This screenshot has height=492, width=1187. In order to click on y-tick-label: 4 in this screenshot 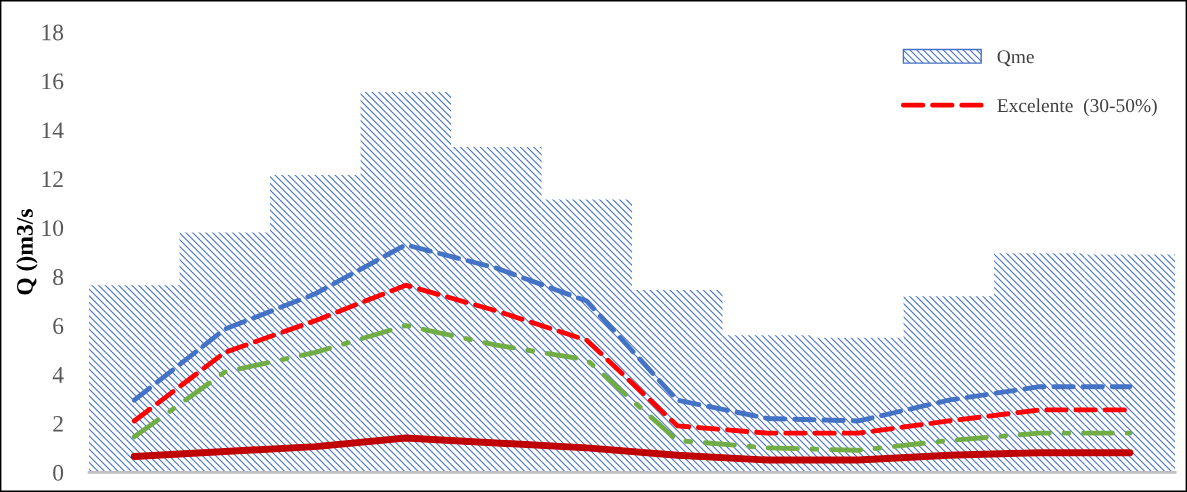, I will do `click(58, 375)`.